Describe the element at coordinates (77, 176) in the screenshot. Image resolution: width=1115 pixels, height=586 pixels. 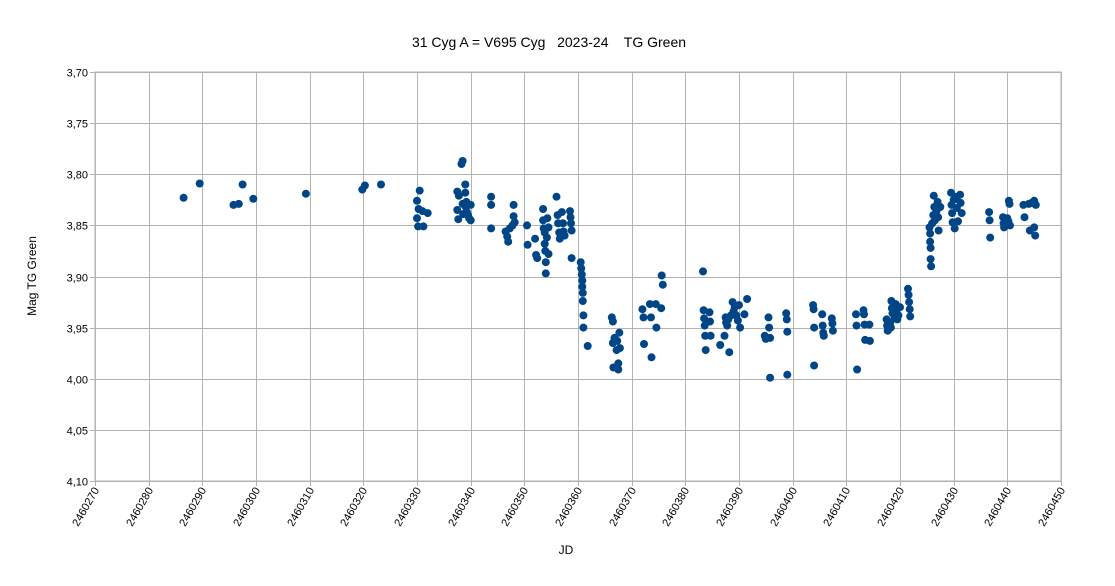
I see `y-tick-label: 3,80` at that location.